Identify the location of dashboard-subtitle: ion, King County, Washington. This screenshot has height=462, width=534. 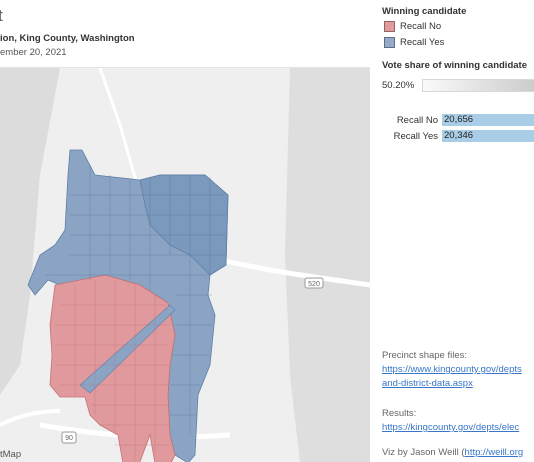
(67, 38).